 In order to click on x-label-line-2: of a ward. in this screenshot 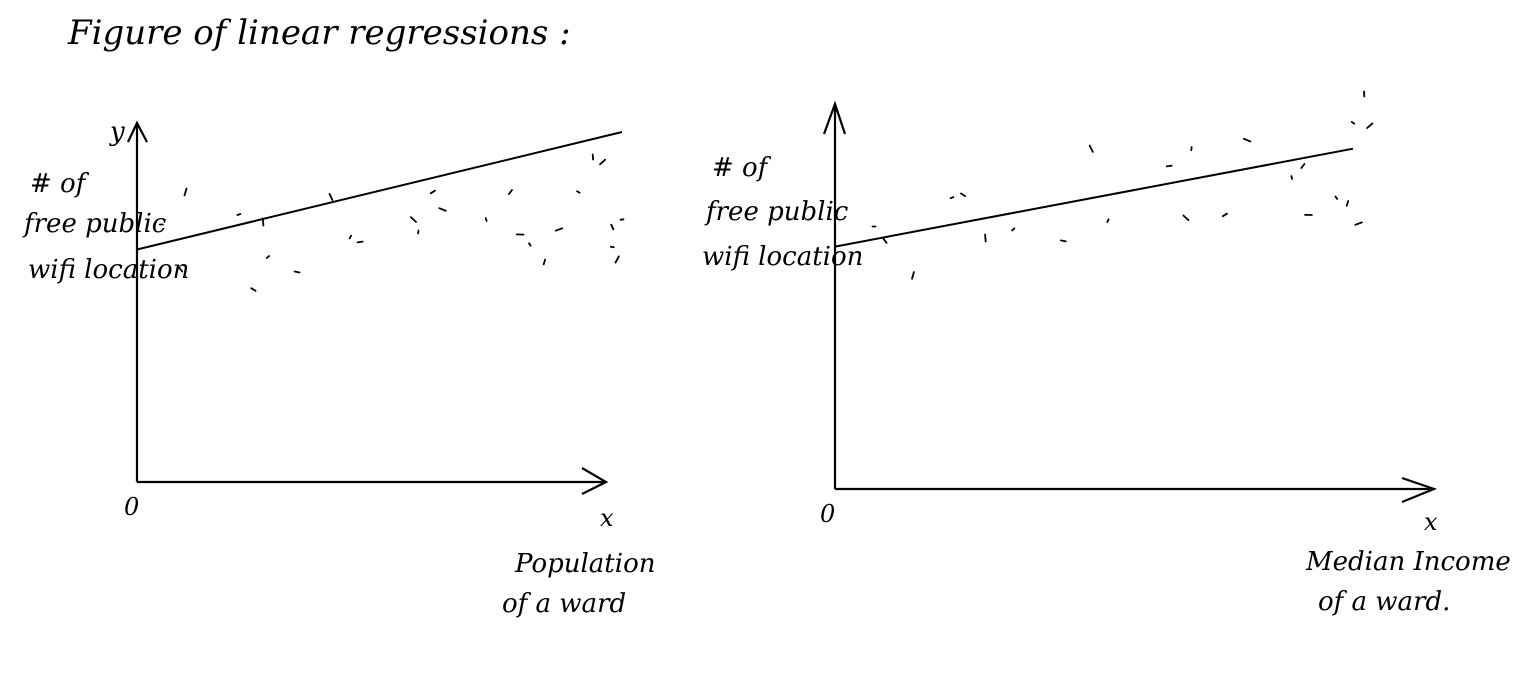, I will do `click(1384, 602)`.